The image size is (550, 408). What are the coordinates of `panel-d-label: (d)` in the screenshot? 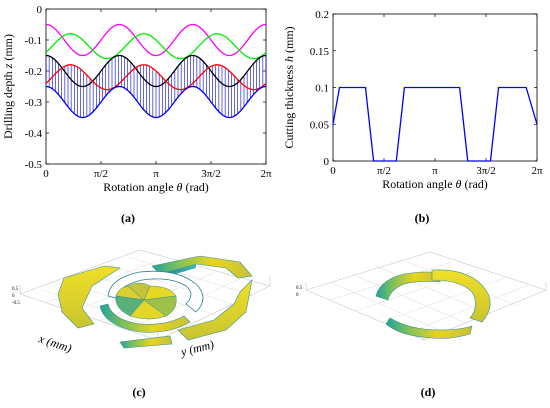 It's located at (428, 392).